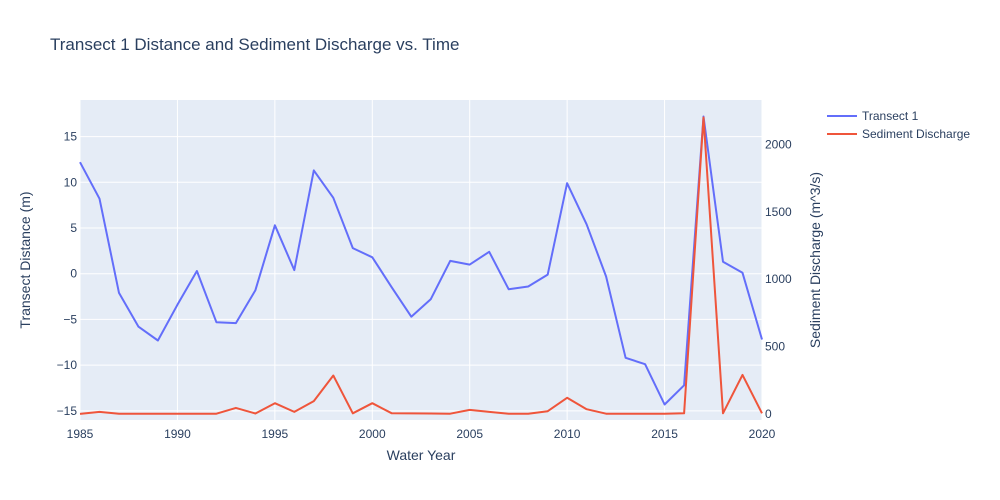  I want to click on y2-tick-label: 2000, so click(778, 144).